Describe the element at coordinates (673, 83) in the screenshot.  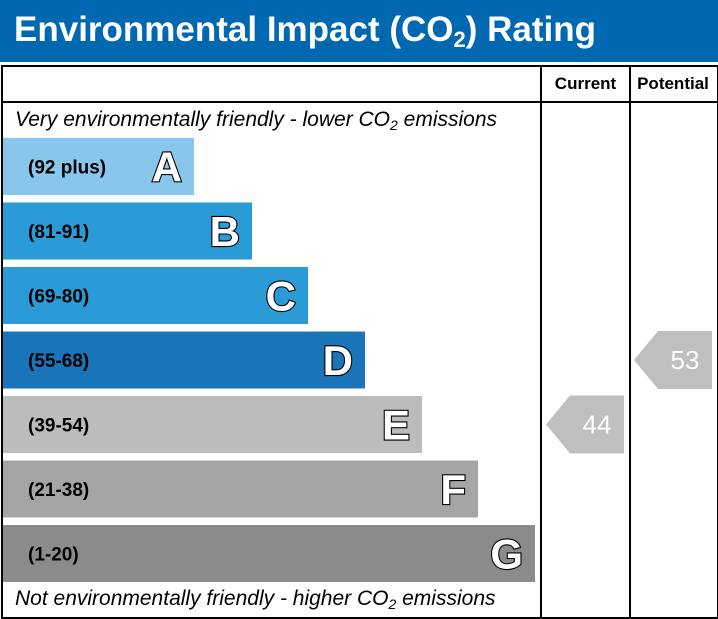
I see `potential-column-header: Potential` at that location.